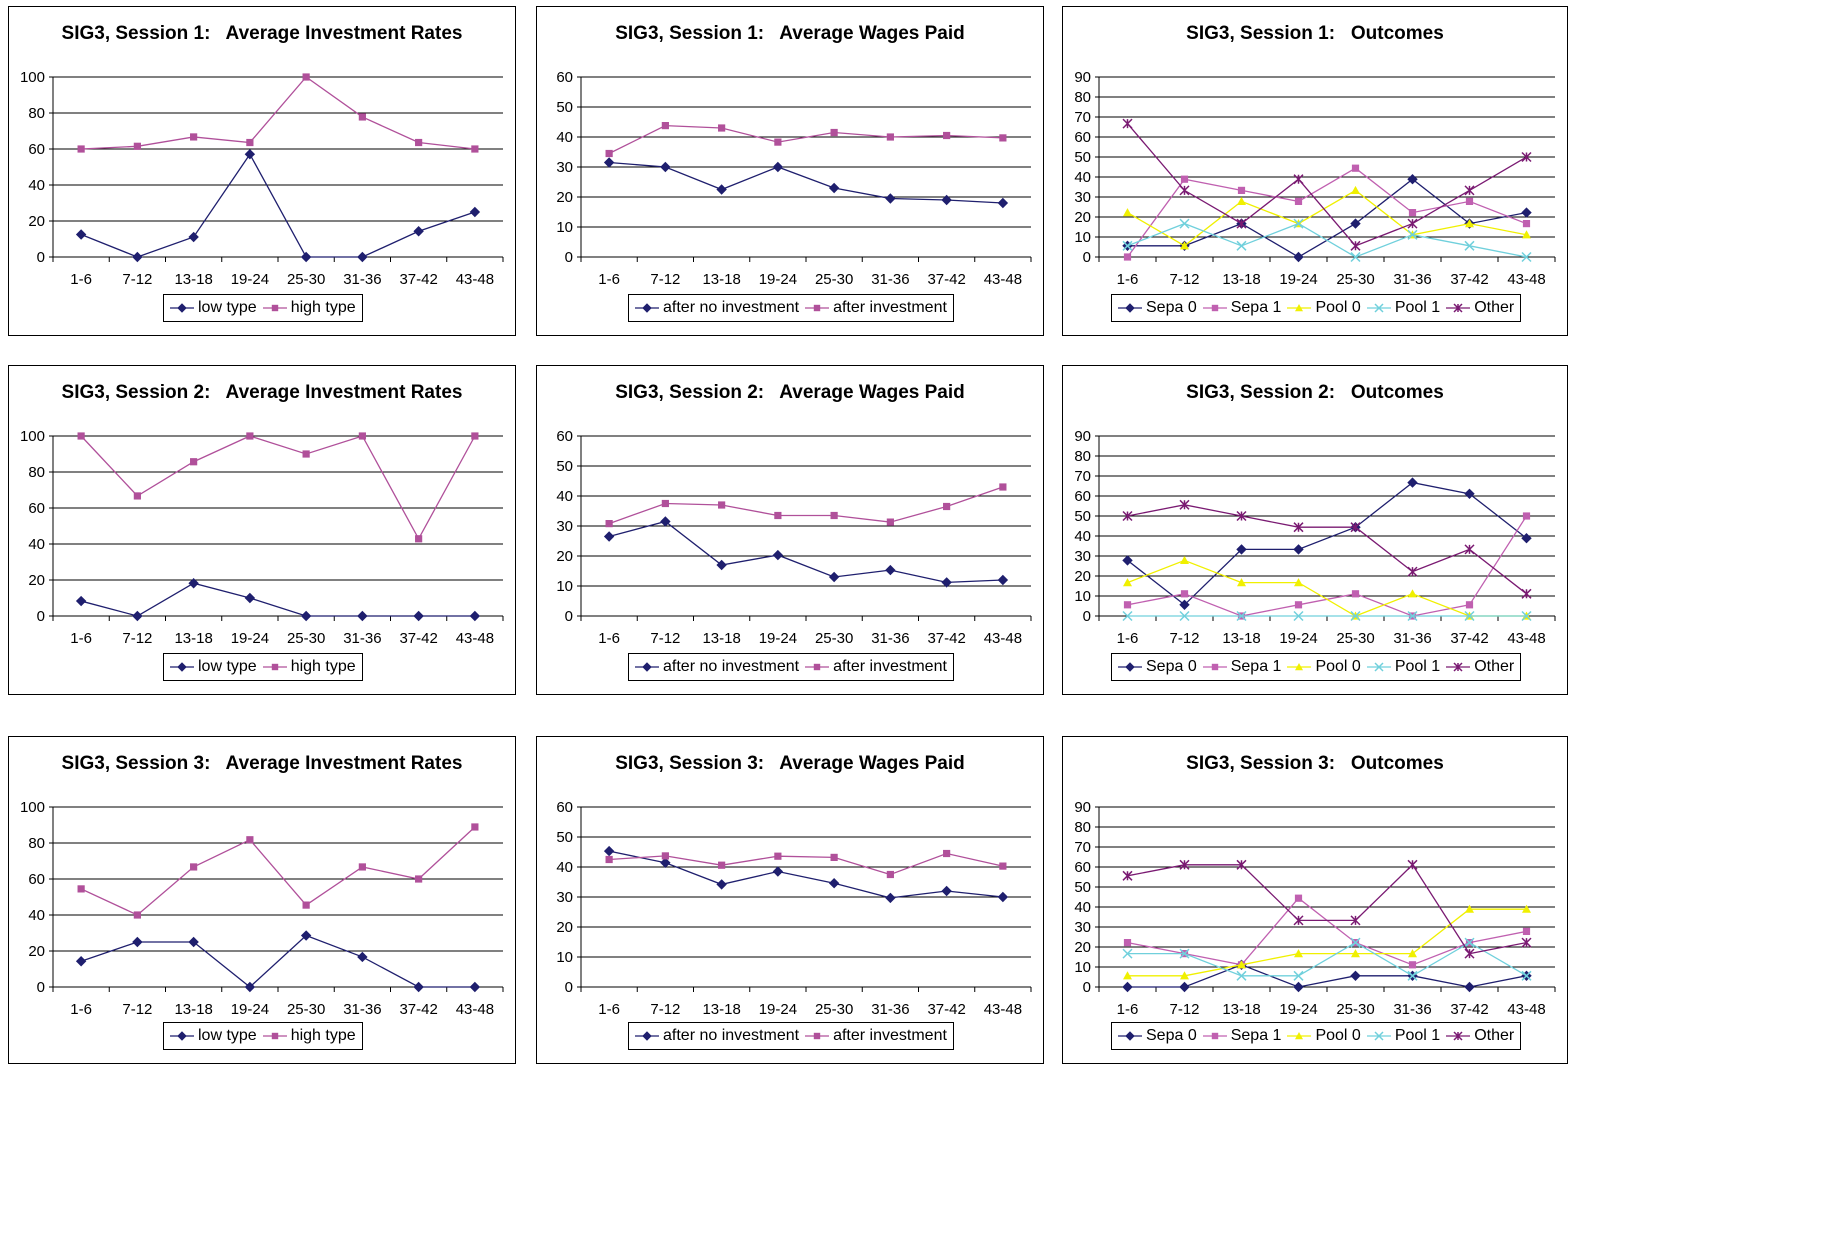 The width and height of the screenshot is (1832, 1244). Describe the element at coordinates (731, 666) in the screenshot. I see `legend-label: after no investment` at that location.